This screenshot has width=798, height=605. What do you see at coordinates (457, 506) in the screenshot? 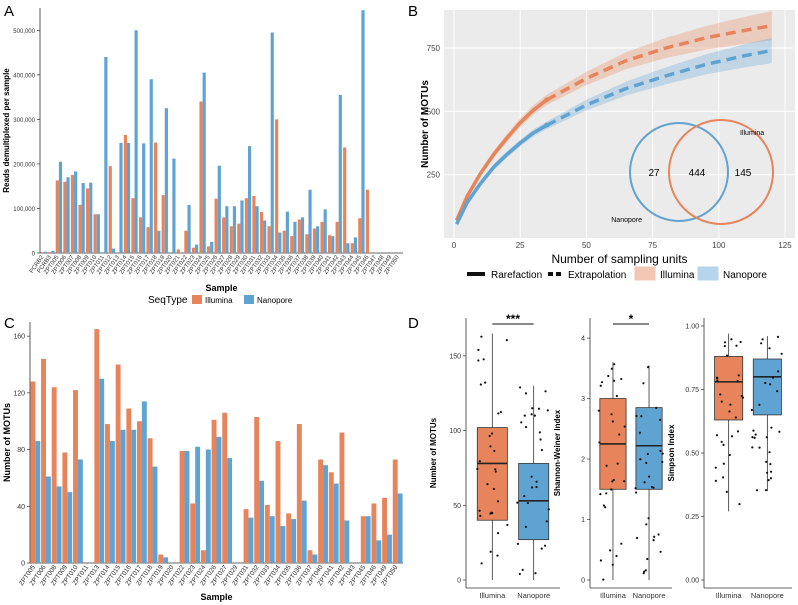
I see `y-tick-label: 50` at bounding box center [457, 506].